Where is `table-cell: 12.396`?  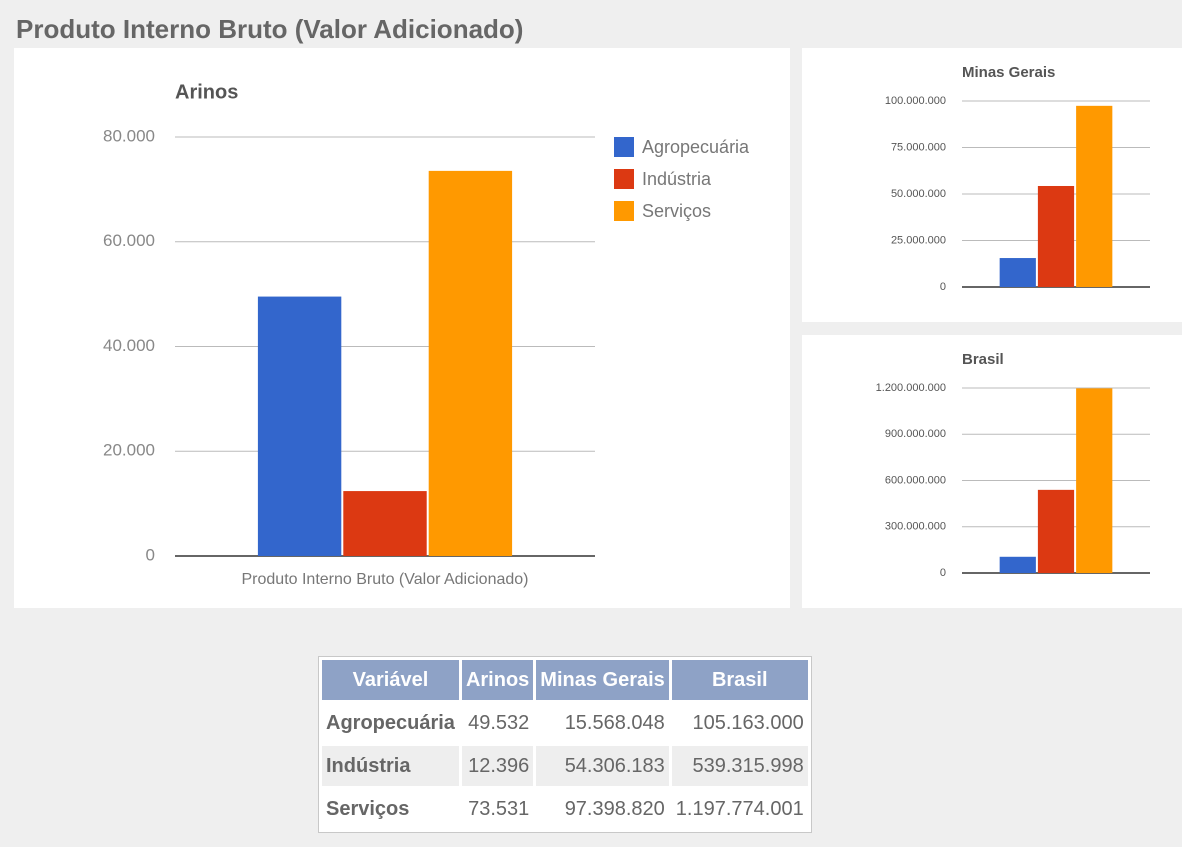
table-cell: 12.396 is located at coordinates (497, 766).